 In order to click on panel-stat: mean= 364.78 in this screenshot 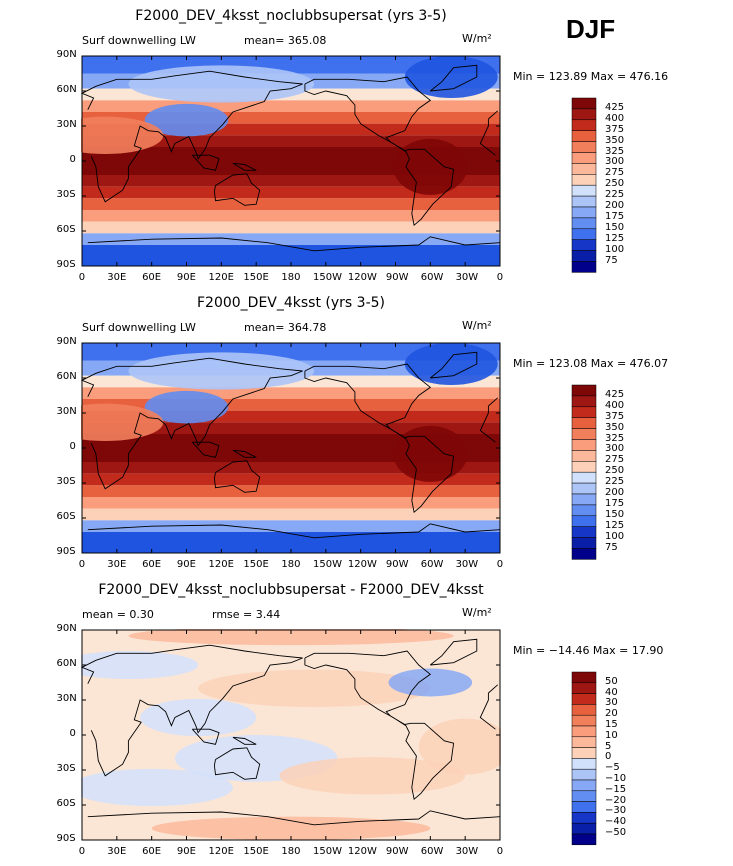, I will do `click(285, 327)`.